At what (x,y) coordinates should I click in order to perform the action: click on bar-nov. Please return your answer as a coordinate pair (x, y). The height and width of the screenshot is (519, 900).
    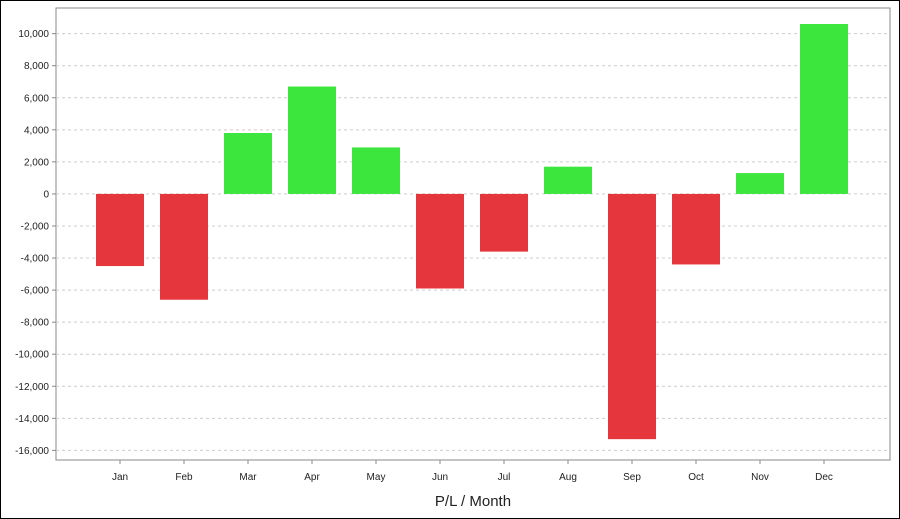
    Looking at the image, I should click on (760, 183).